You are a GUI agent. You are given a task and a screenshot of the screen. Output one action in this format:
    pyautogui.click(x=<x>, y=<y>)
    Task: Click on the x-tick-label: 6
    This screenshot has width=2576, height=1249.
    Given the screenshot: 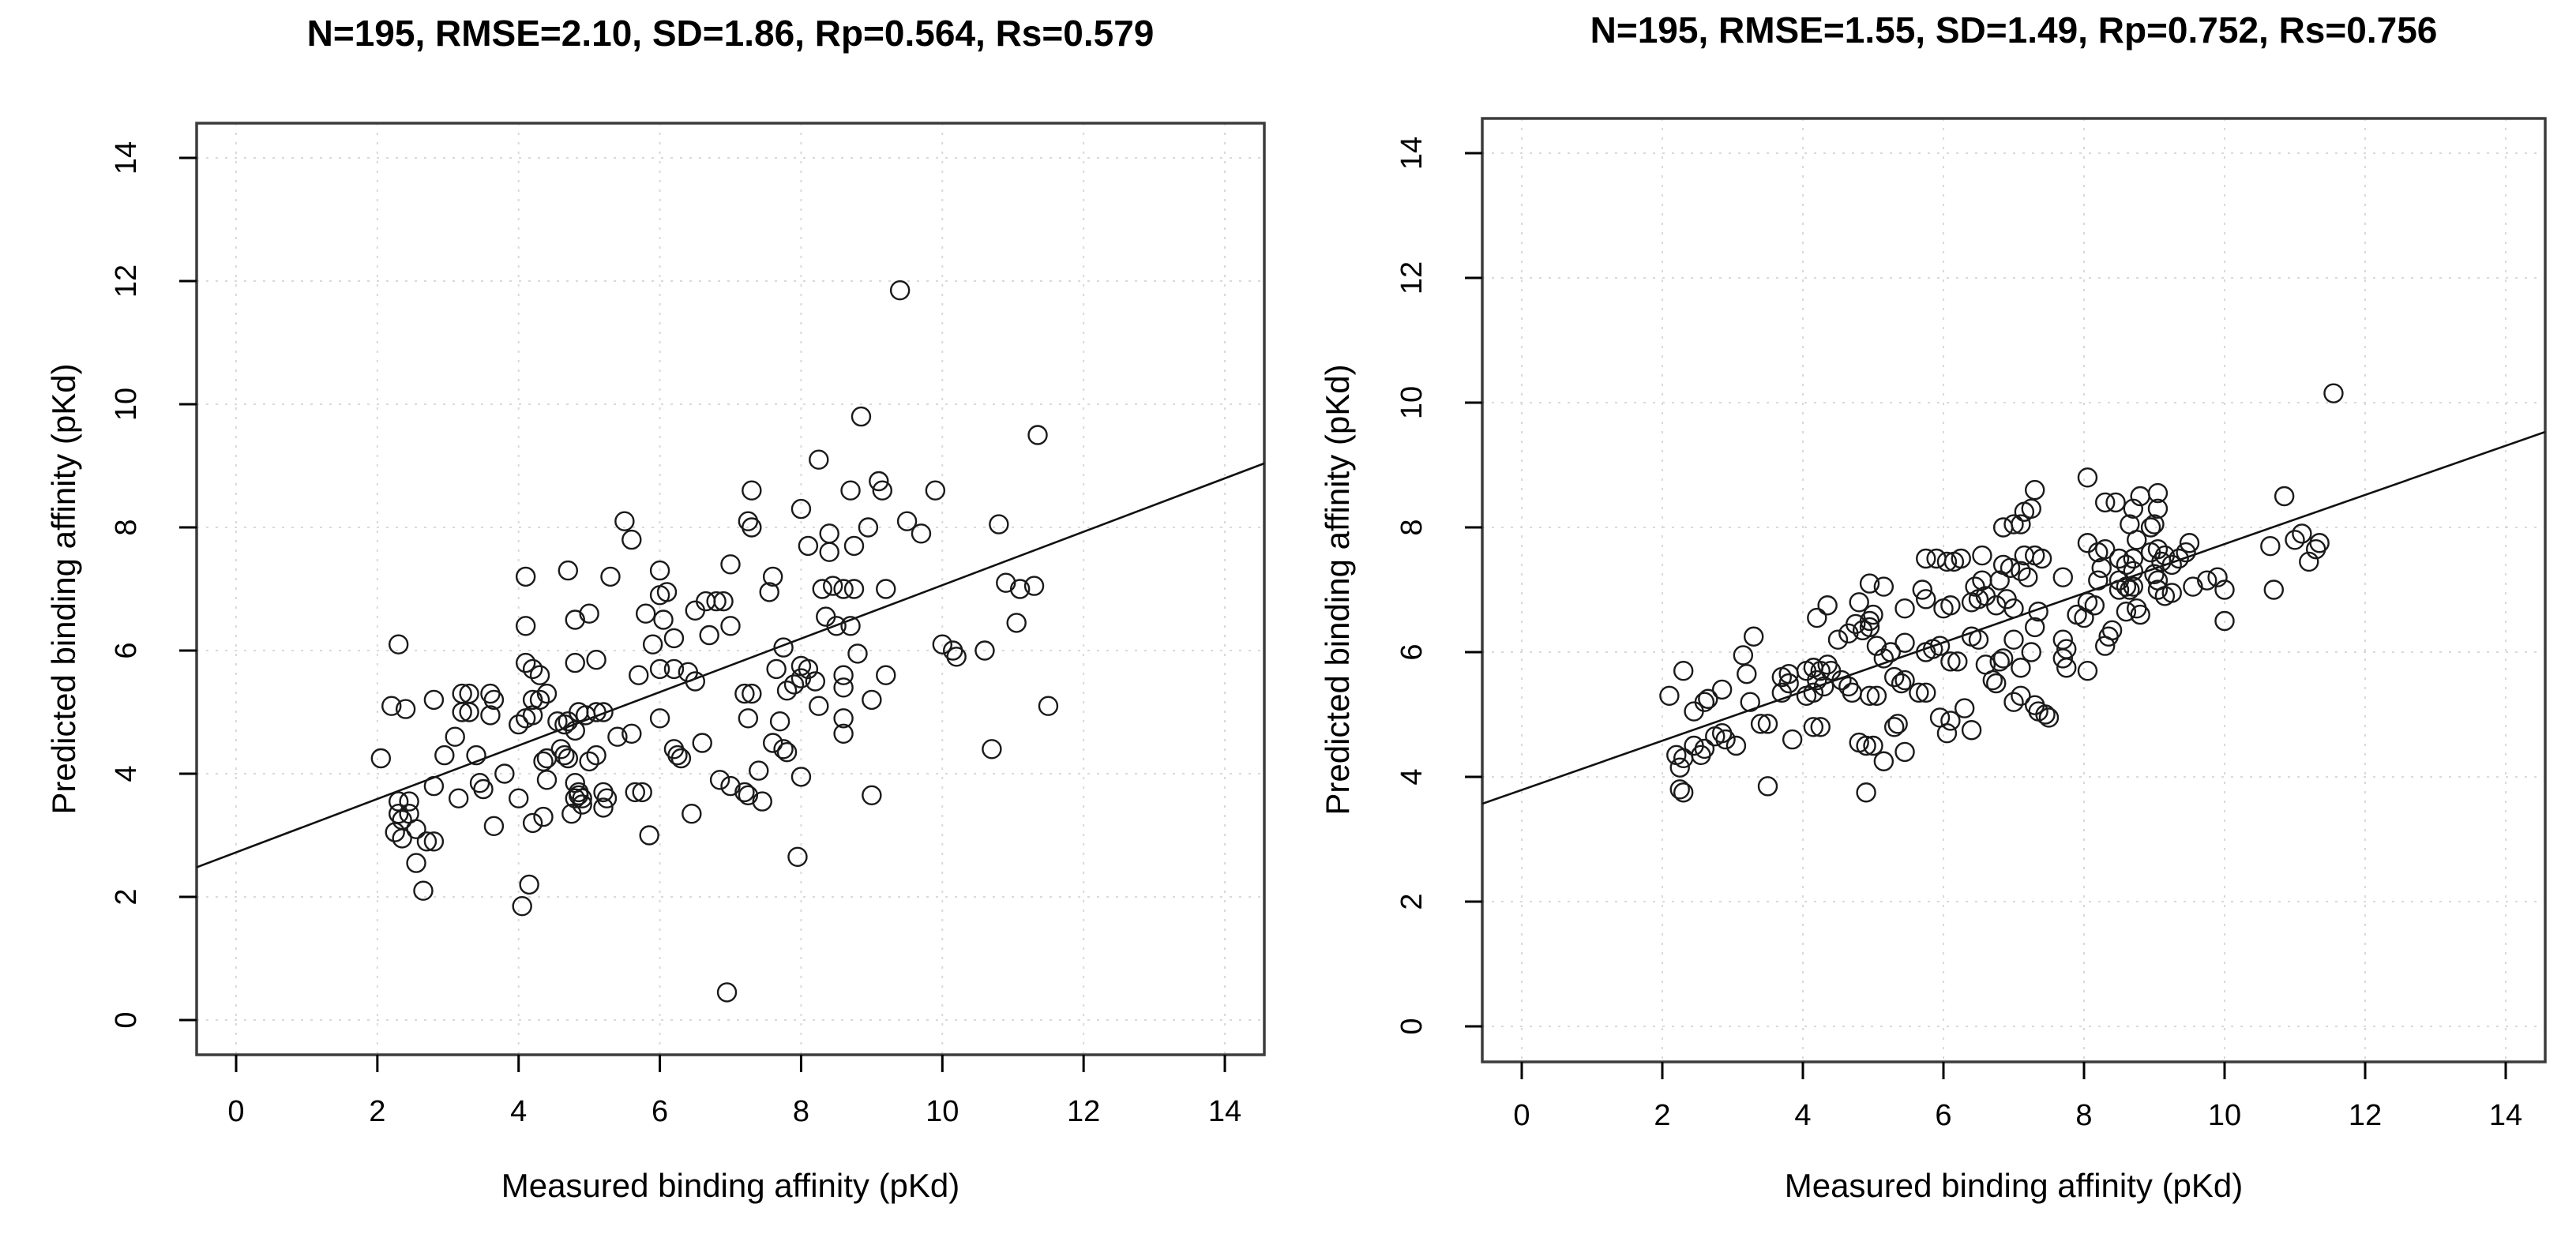 What is the action you would take?
    pyautogui.click(x=1943, y=1115)
    